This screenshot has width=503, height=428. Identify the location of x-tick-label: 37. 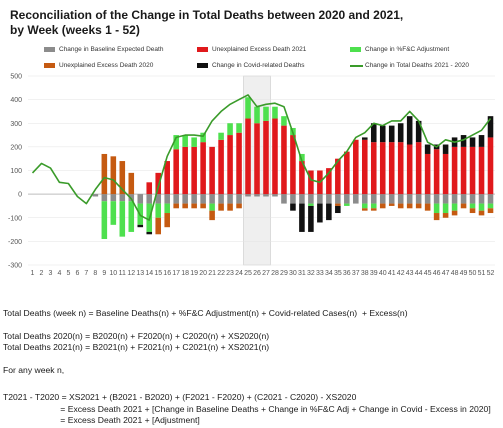
(356, 273).